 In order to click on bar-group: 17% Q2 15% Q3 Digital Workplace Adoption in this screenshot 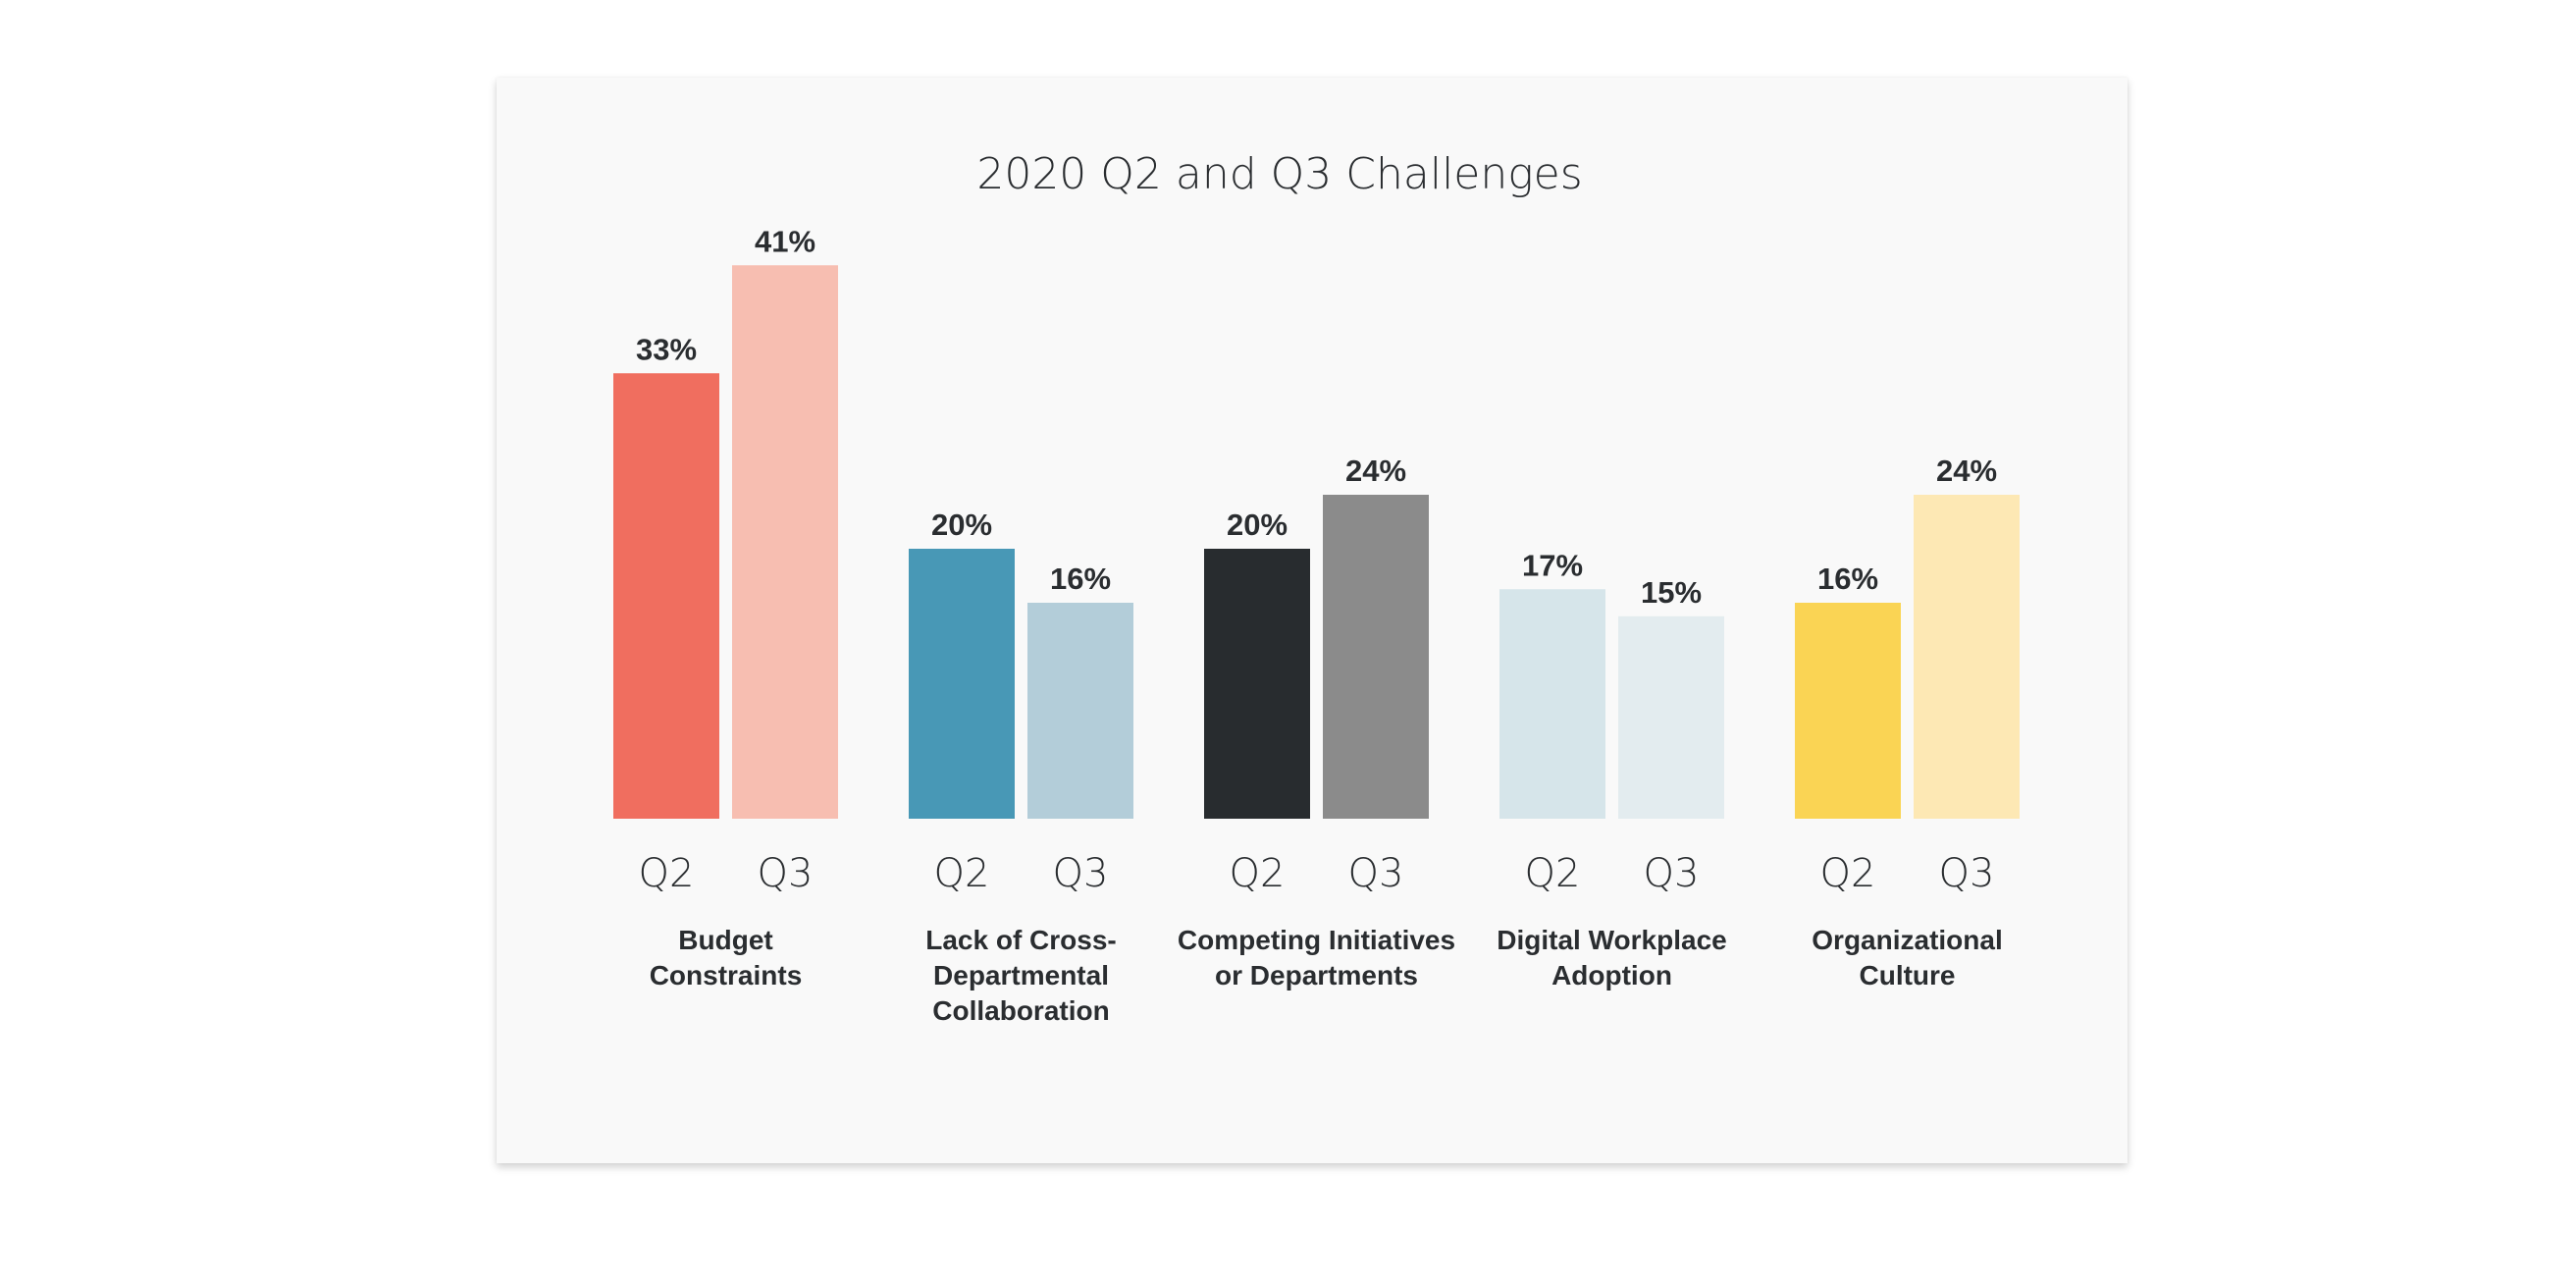, I will do `click(1611, 769)`.